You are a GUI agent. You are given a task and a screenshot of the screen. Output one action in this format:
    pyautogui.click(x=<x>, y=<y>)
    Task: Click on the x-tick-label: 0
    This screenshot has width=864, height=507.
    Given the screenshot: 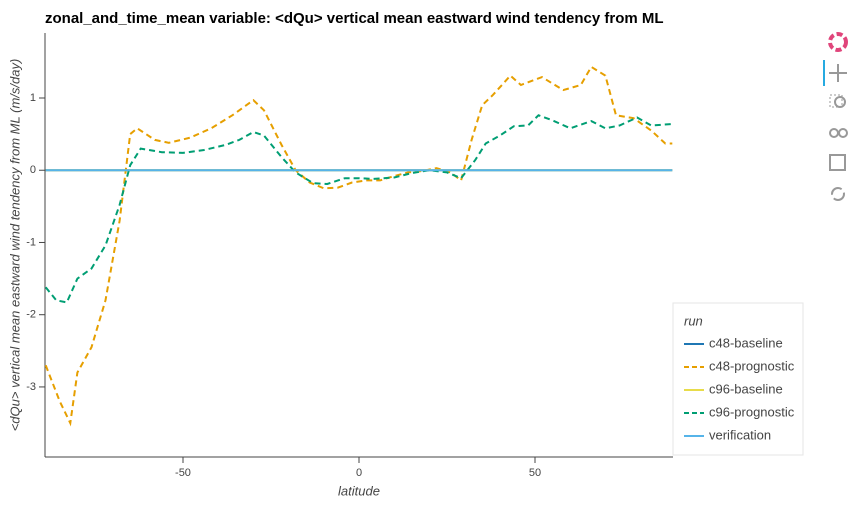 What is the action you would take?
    pyautogui.click(x=359, y=473)
    